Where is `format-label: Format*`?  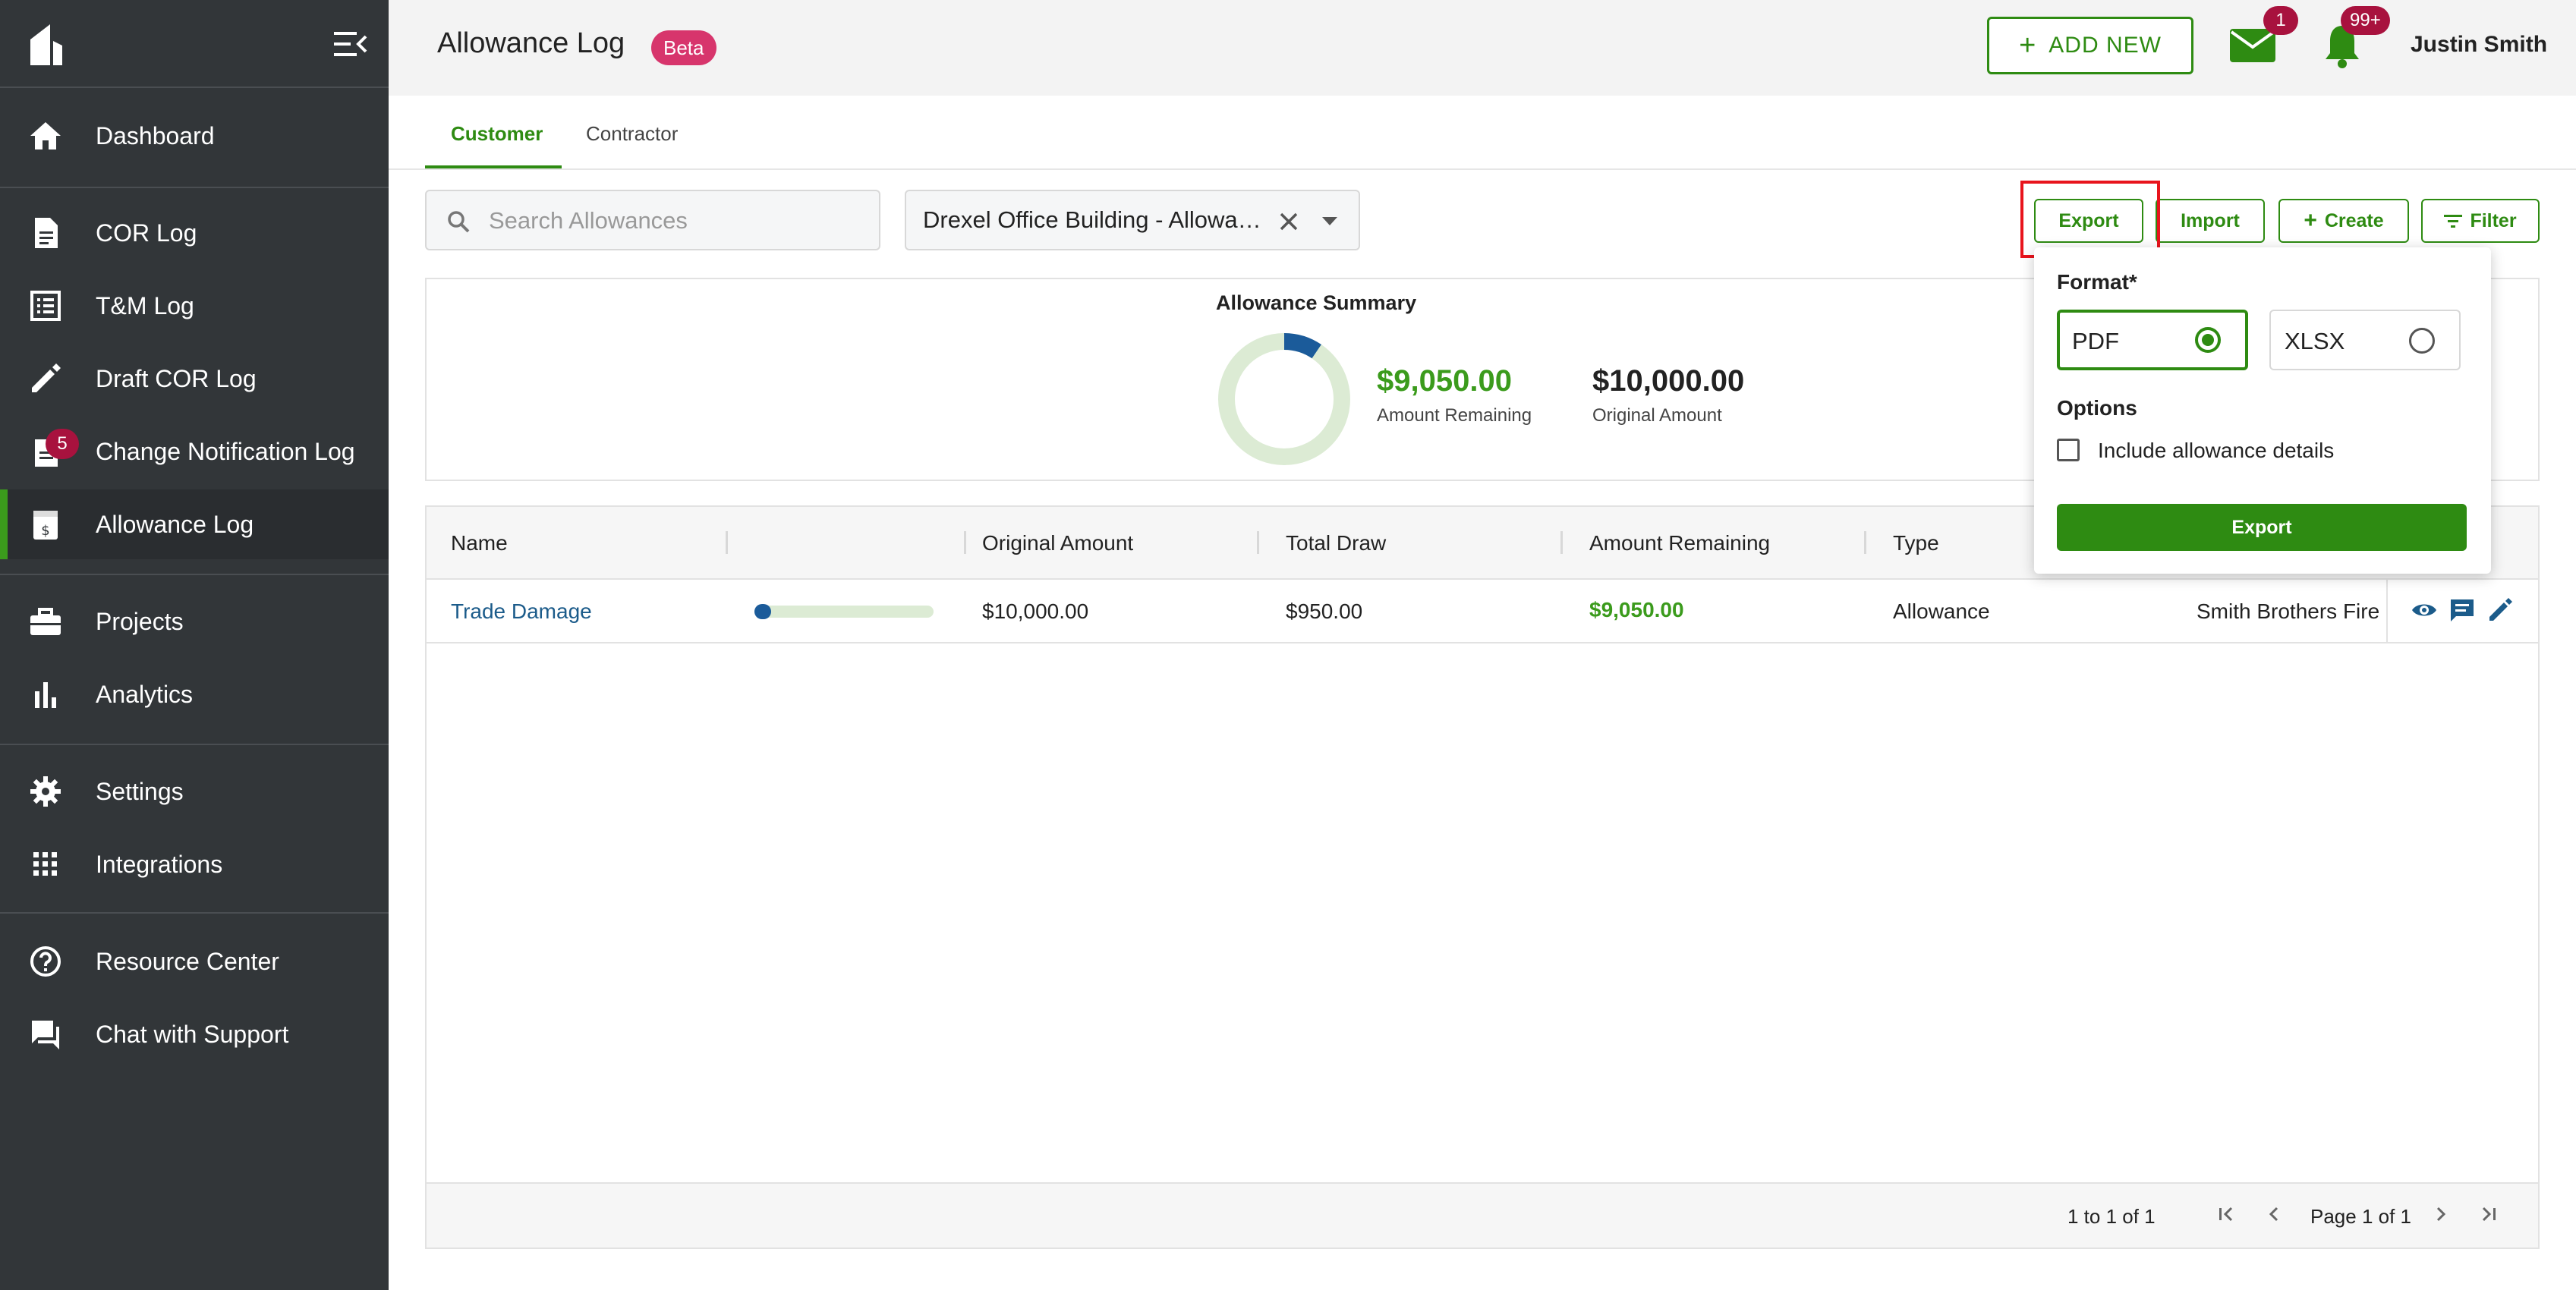
format-label: Format* is located at coordinates (2097, 282).